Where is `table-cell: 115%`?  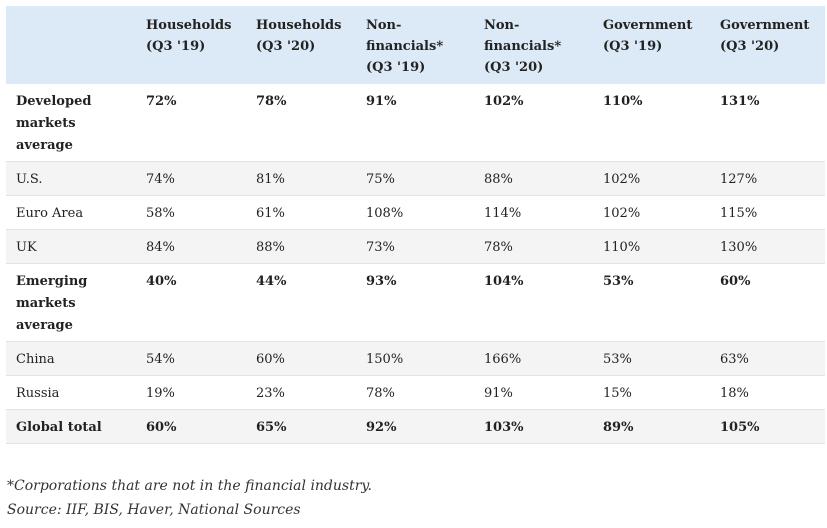 table-cell: 115% is located at coordinates (767, 212).